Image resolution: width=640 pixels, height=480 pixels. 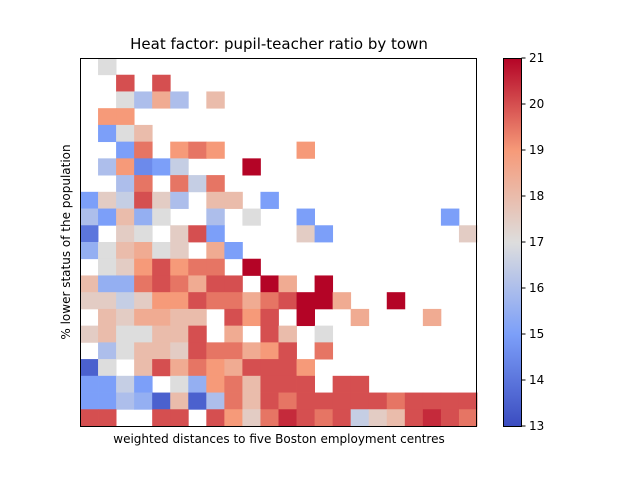 What do you see at coordinates (536, 288) in the screenshot?
I see `colorbar-tick-label: 16` at bounding box center [536, 288].